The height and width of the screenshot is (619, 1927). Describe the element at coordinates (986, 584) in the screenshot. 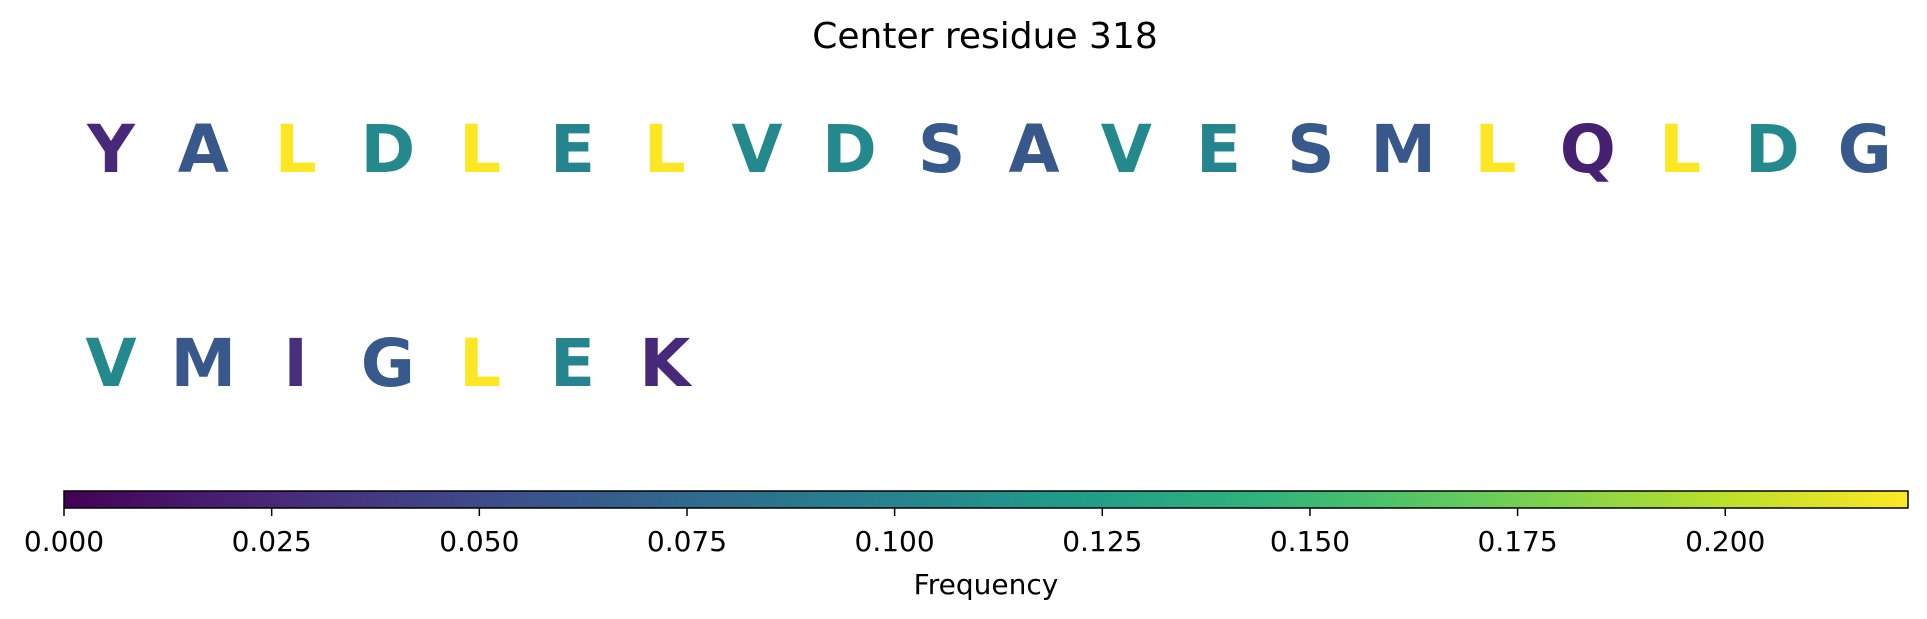

I see `colorbar-label: Frequency` at that location.